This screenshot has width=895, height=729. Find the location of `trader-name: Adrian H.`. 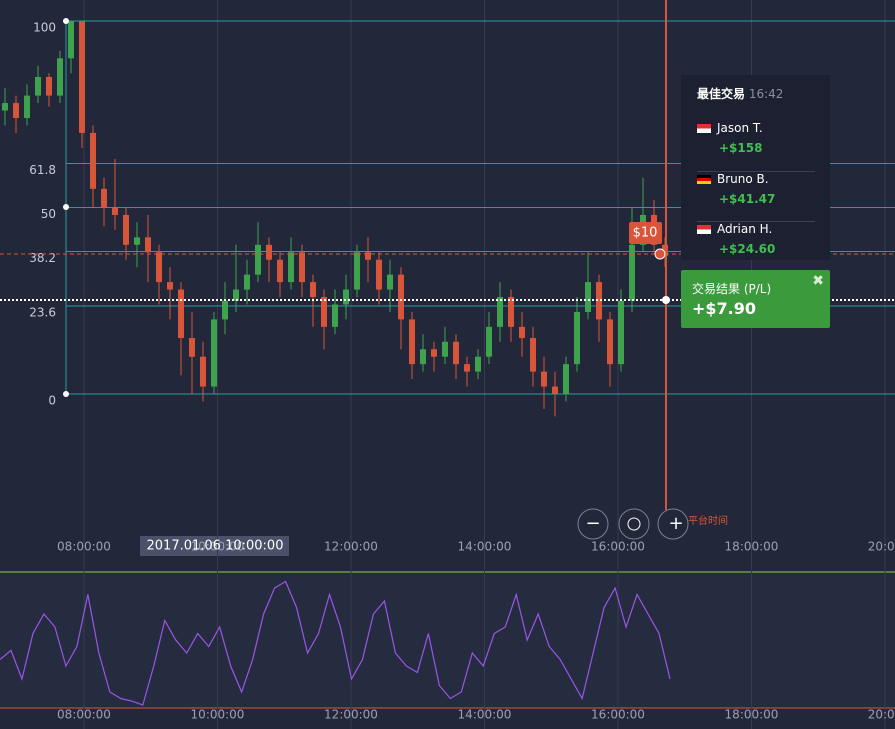

trader-name: Adrian H. is located at coordinates (745, 229).